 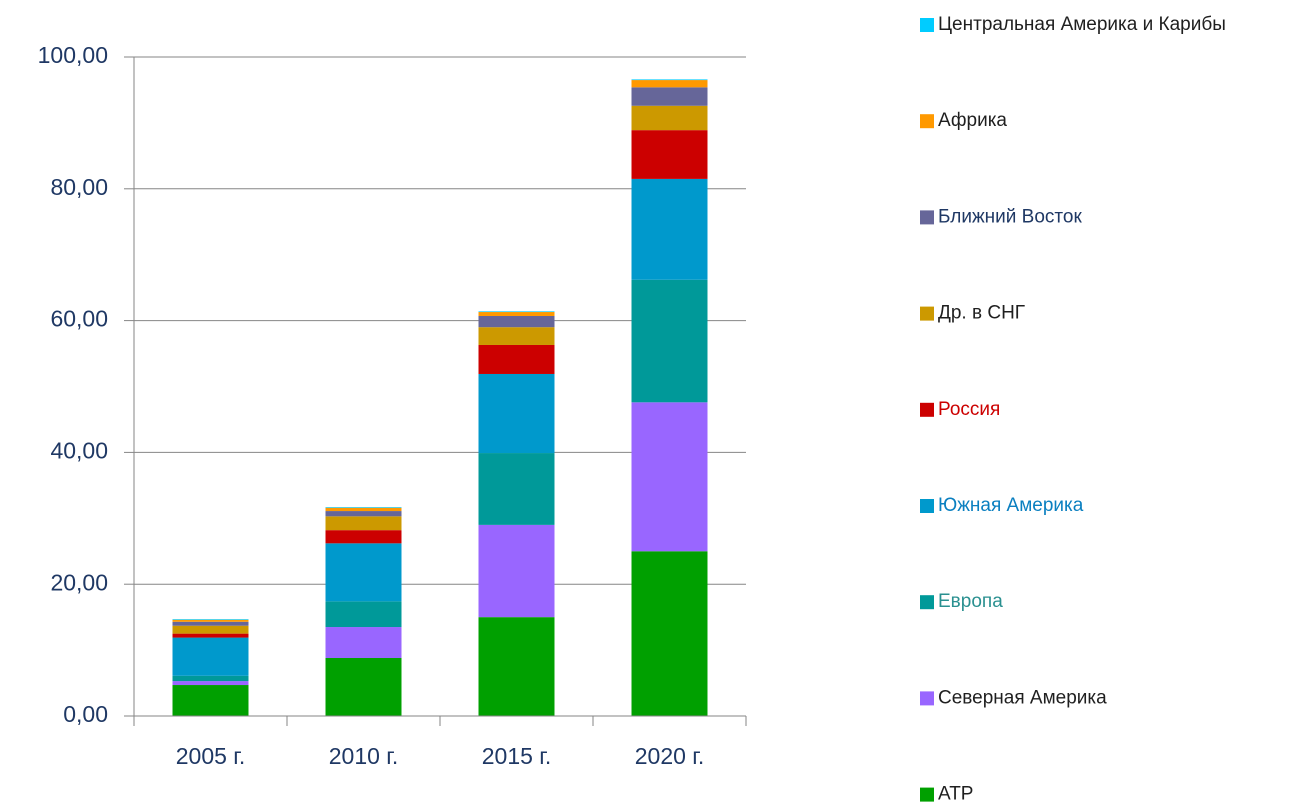 I want to click on x-tick-label: 2015 г., so click(x=517, y=756).